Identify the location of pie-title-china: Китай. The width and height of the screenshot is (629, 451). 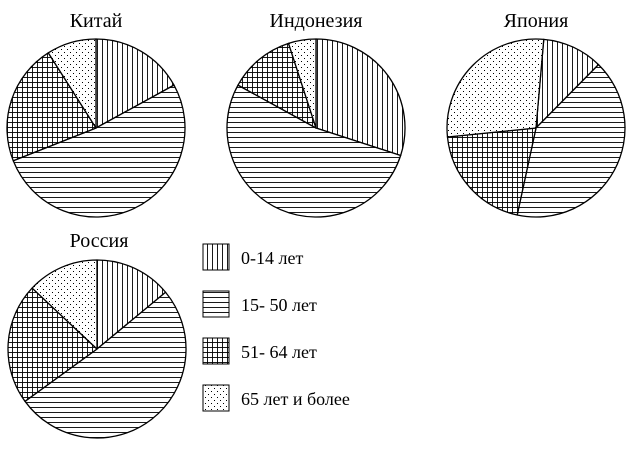
(96, 21).